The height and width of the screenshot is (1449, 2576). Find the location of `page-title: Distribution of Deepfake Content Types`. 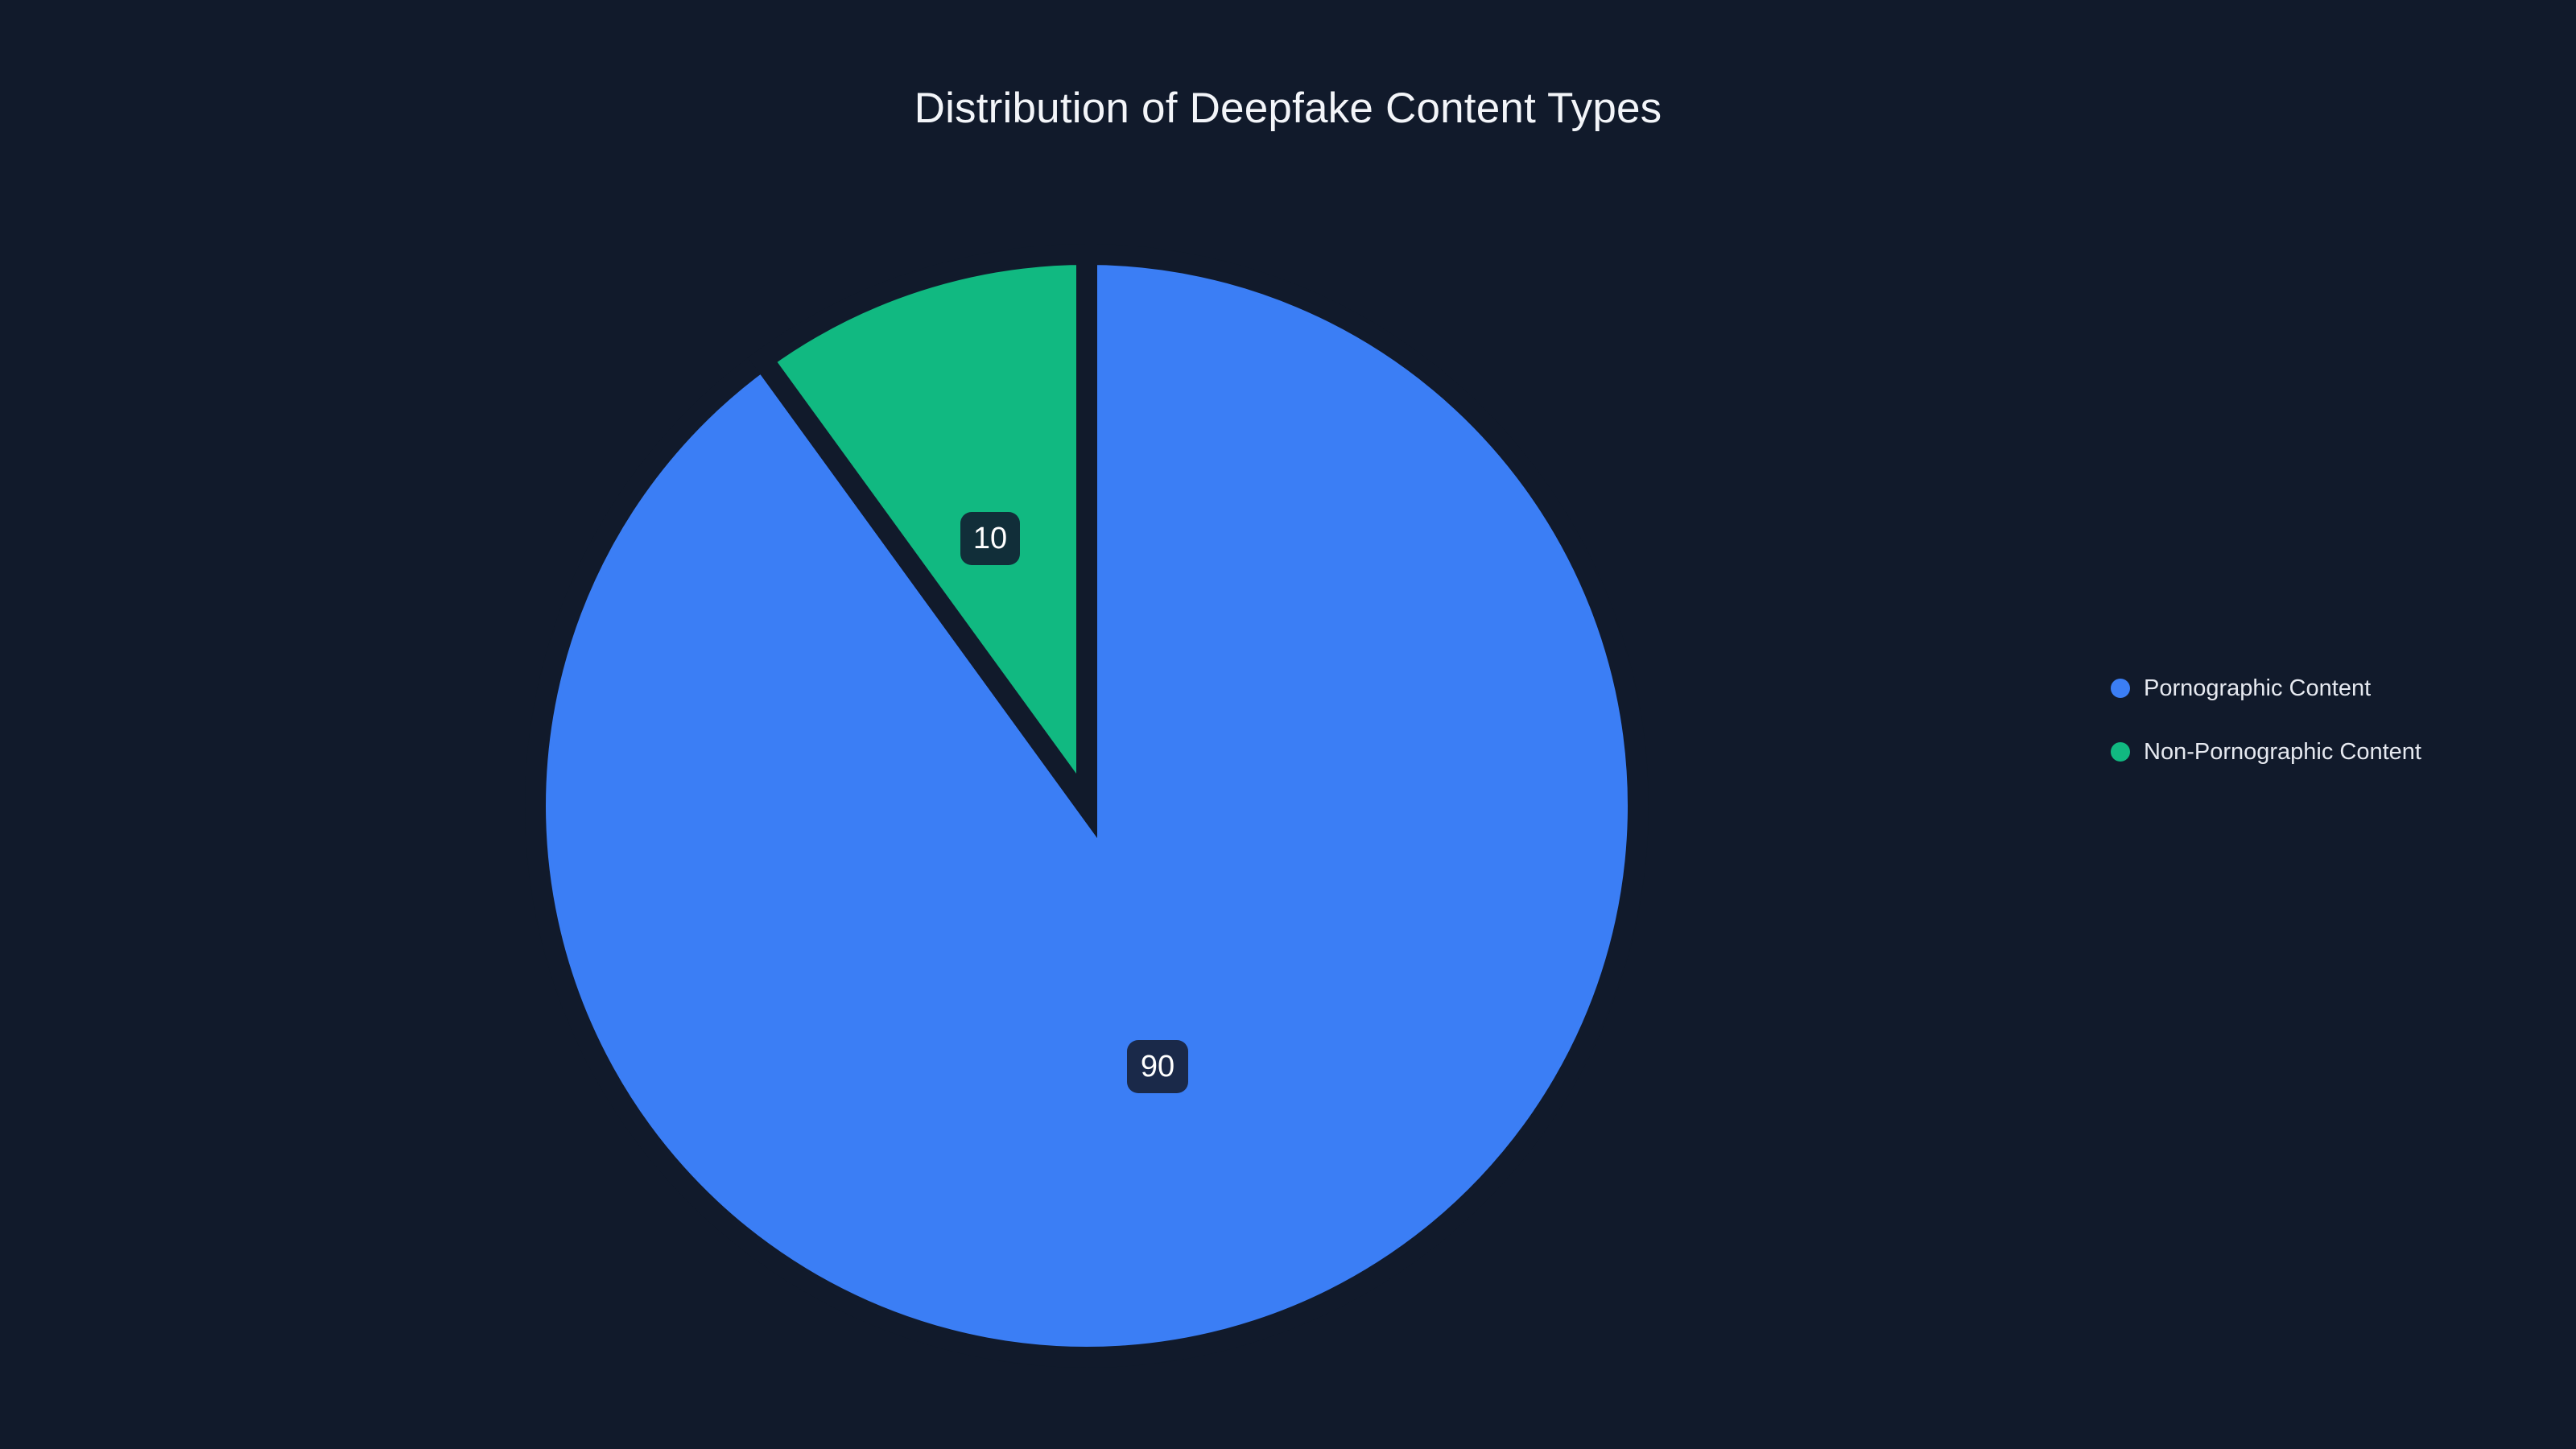

page-title: Distribution of Deepfake Content Types is located at coordinates (1288, 108).